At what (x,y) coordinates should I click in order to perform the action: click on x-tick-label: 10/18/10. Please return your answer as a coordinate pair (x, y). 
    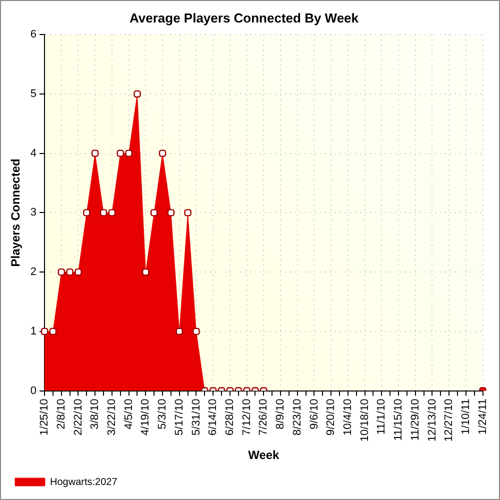
    Looking at the image, I should click on (364, 420).